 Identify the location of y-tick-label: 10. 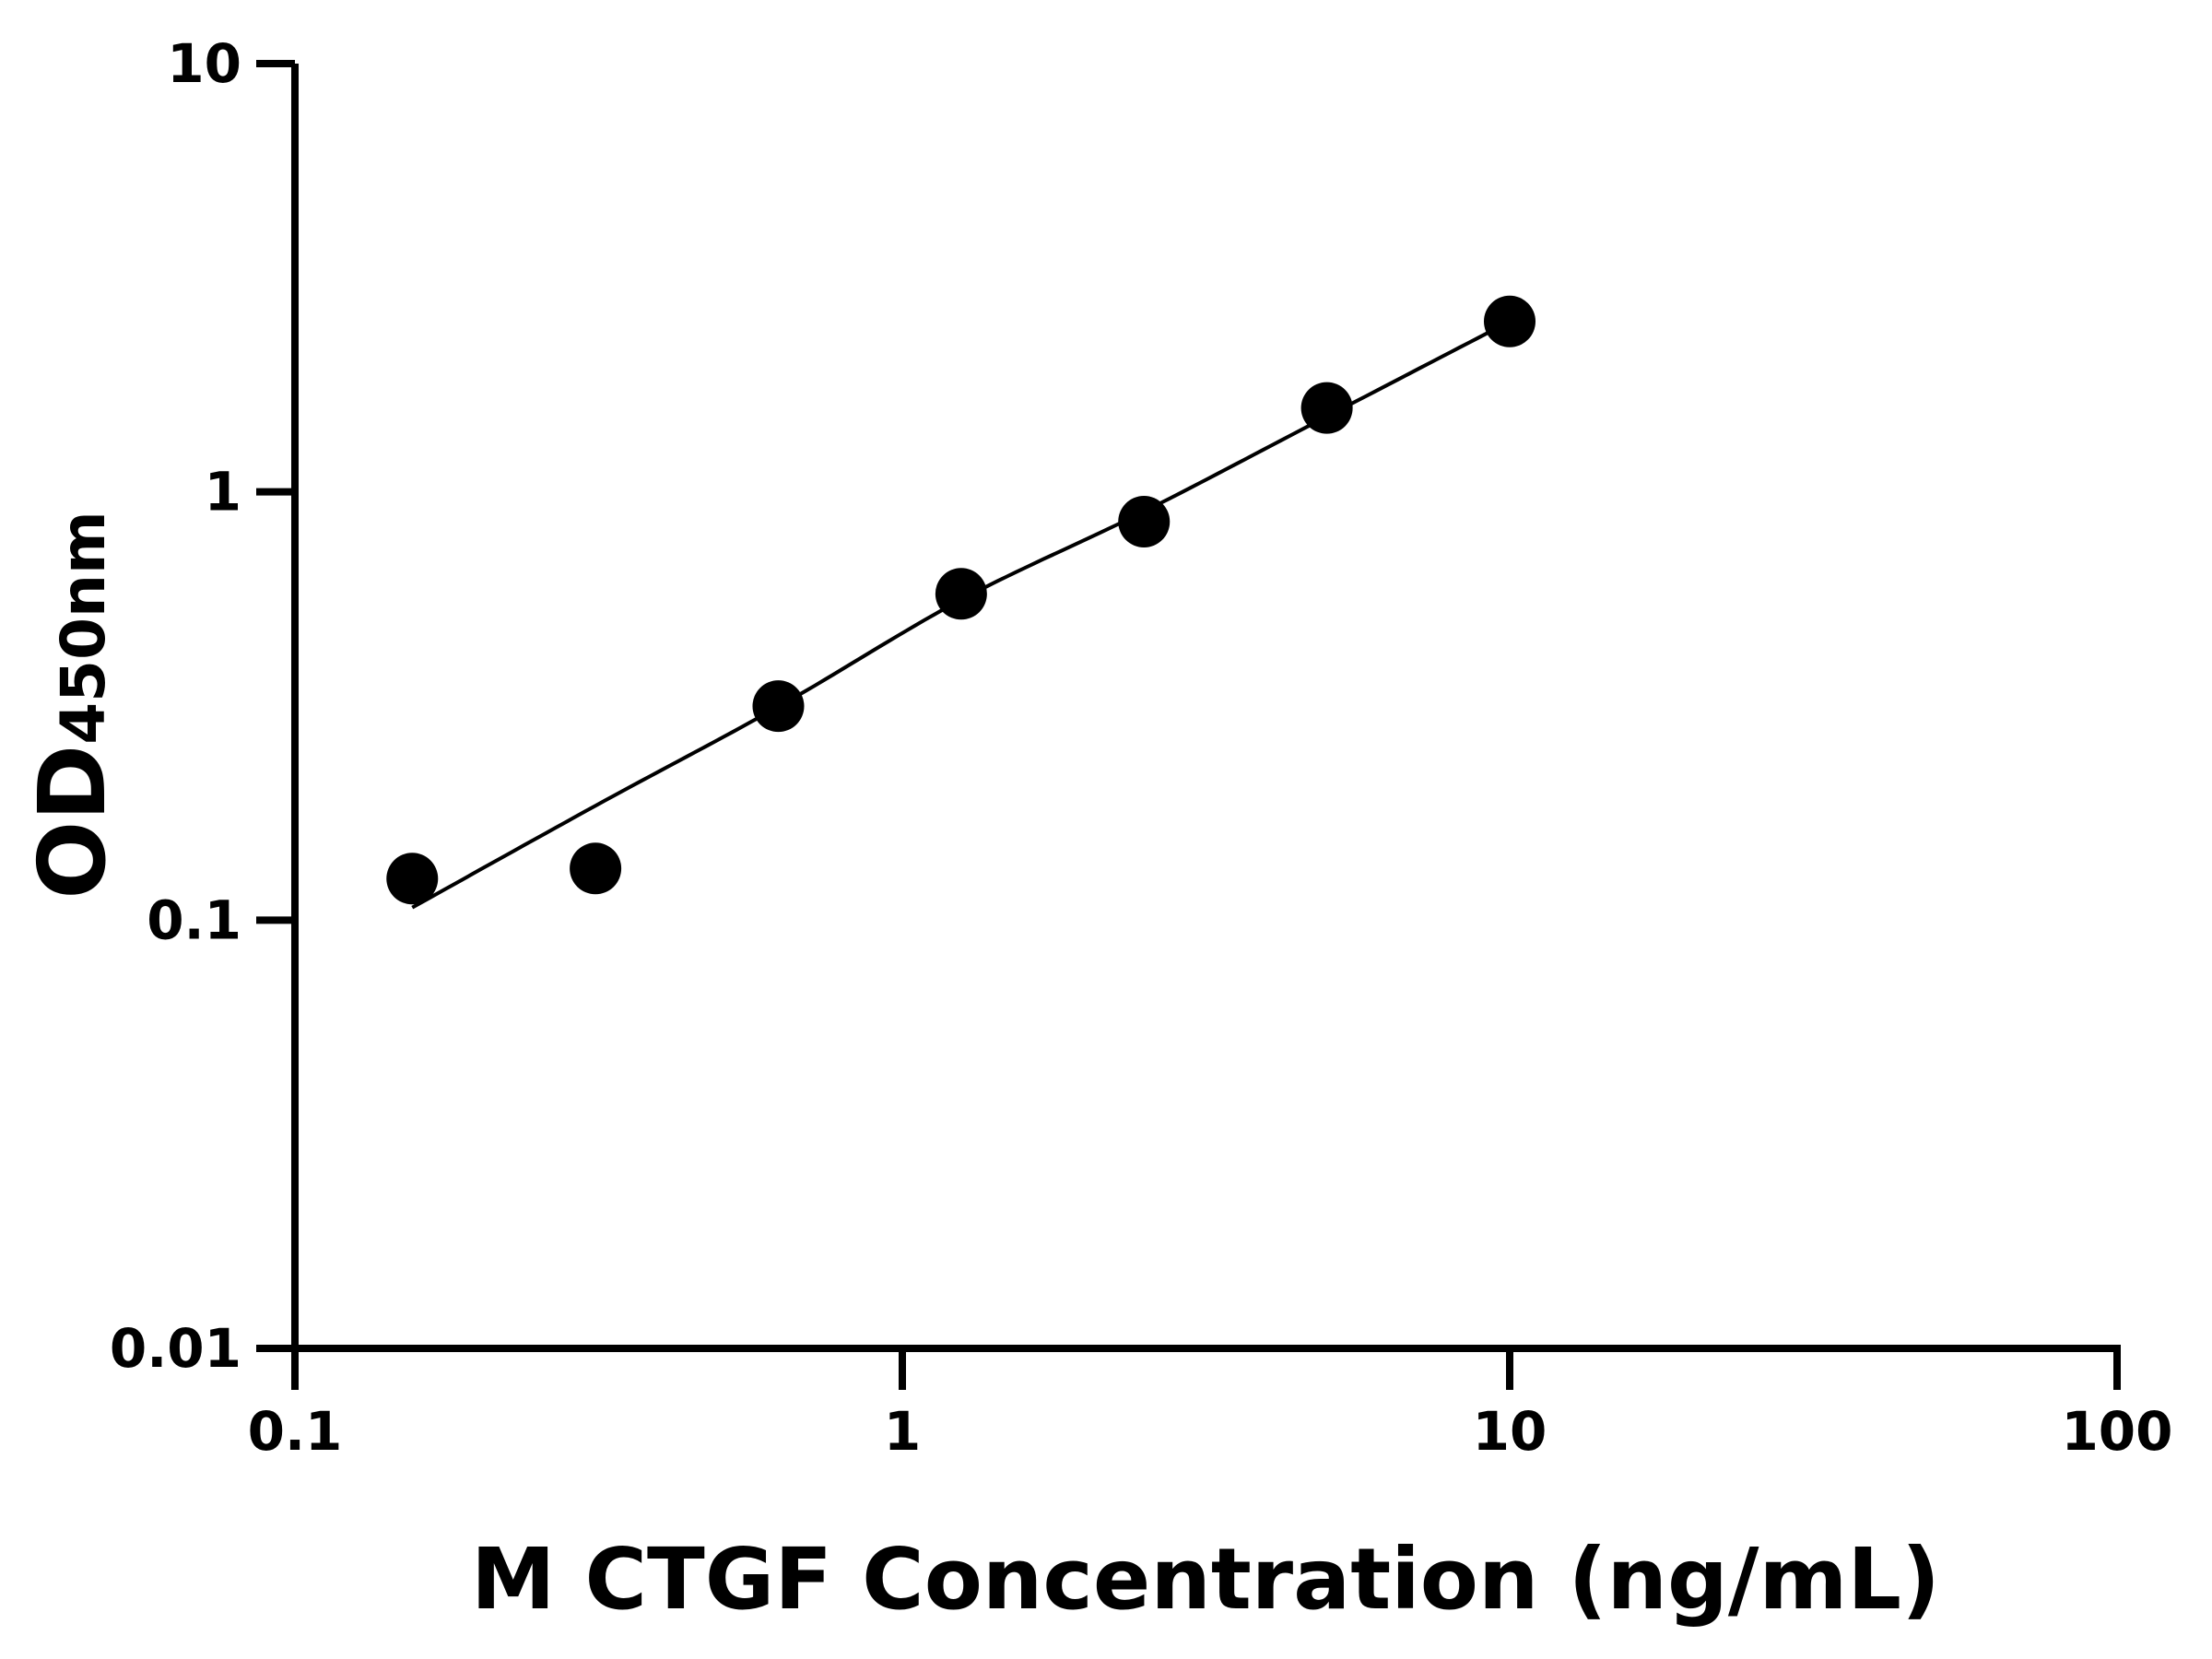
(204, 63).